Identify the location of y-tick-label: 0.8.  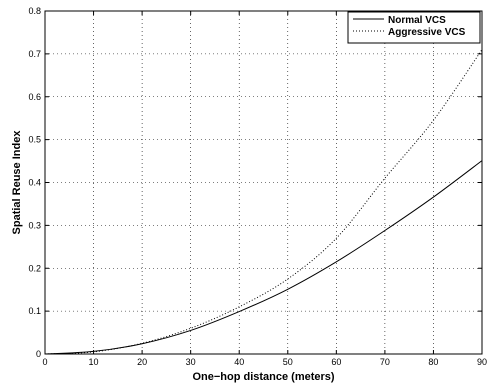
(34, 11).